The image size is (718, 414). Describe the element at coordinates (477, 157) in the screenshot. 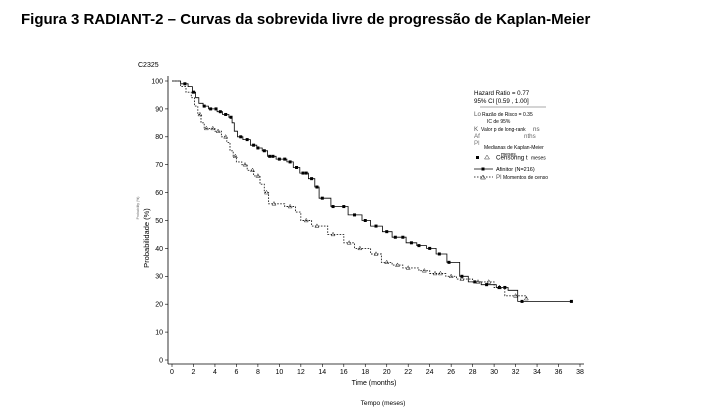

I see `legend-afinitor-censor-square` at that location.